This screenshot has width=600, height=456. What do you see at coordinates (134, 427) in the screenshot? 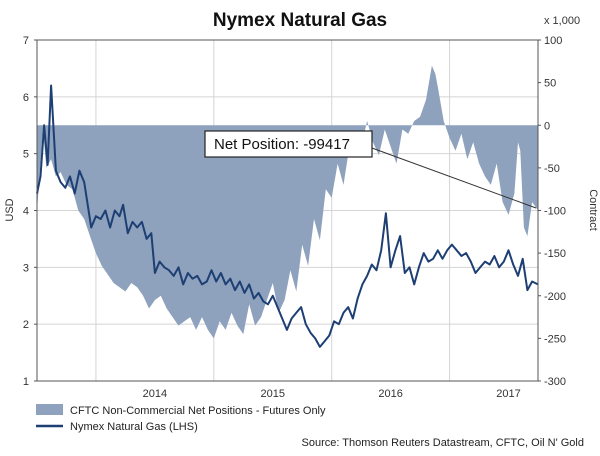
I see `legend-label-natural-gas: Nymex Natural Gas (LHS)` at bounding box center [134, 427].